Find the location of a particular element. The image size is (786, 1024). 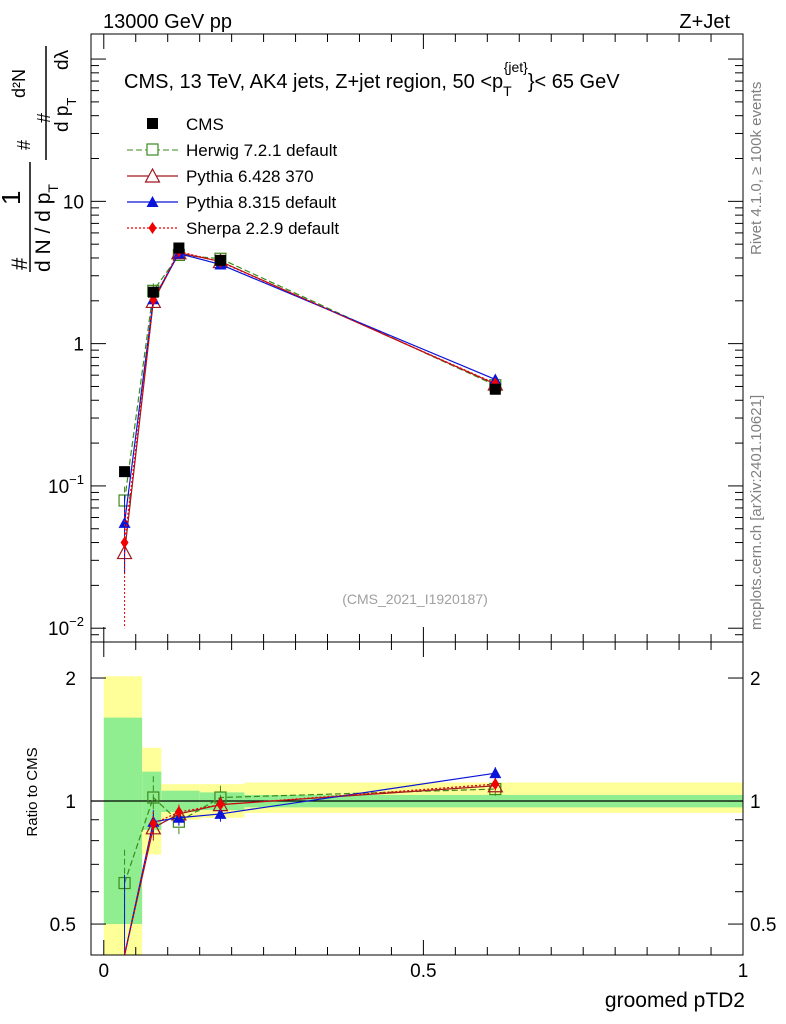

main-line-pythia8 is located at coordinates (309, 387).